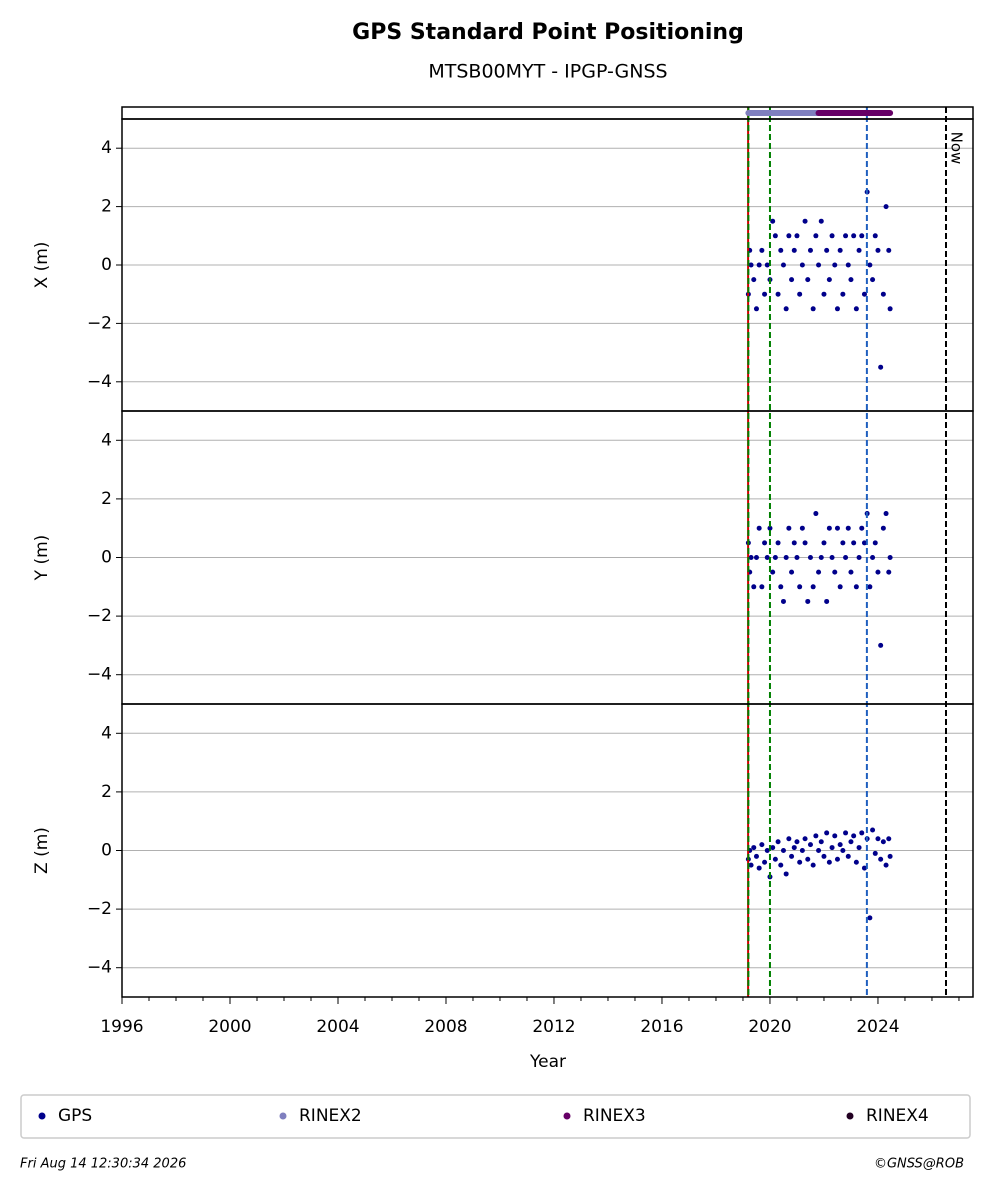  Describe the element at coordinates (42, 265) in the screenshot. I see `y-axis-label: X (m)` at that location.